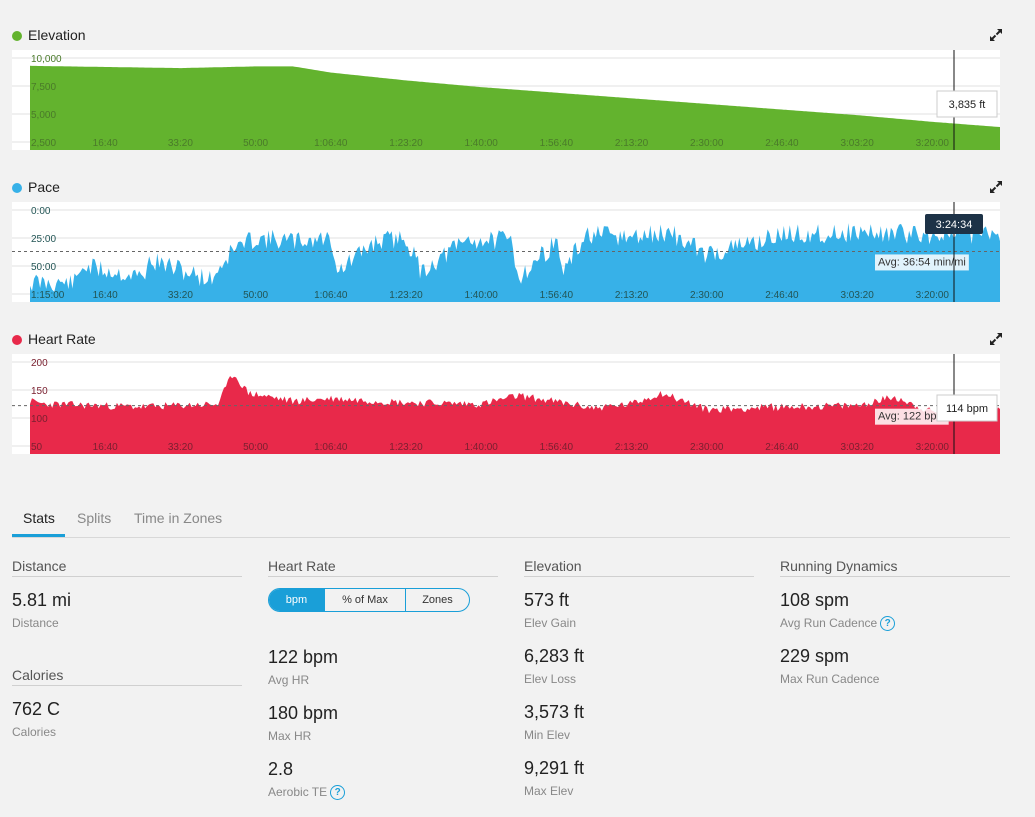 This screenshot has width=1035, height=817. I want to click on stat-label: Elev Loss, so click(550, 679).